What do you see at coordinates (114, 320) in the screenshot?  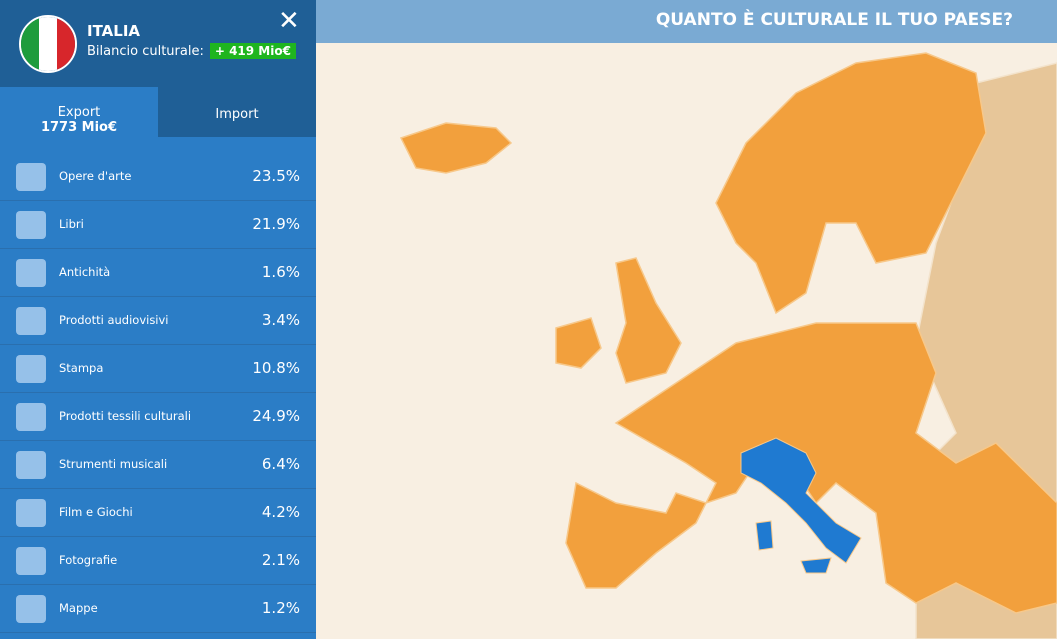 I see `category-label: Prodotti audiovisivi` at bounding box center [114, 320].